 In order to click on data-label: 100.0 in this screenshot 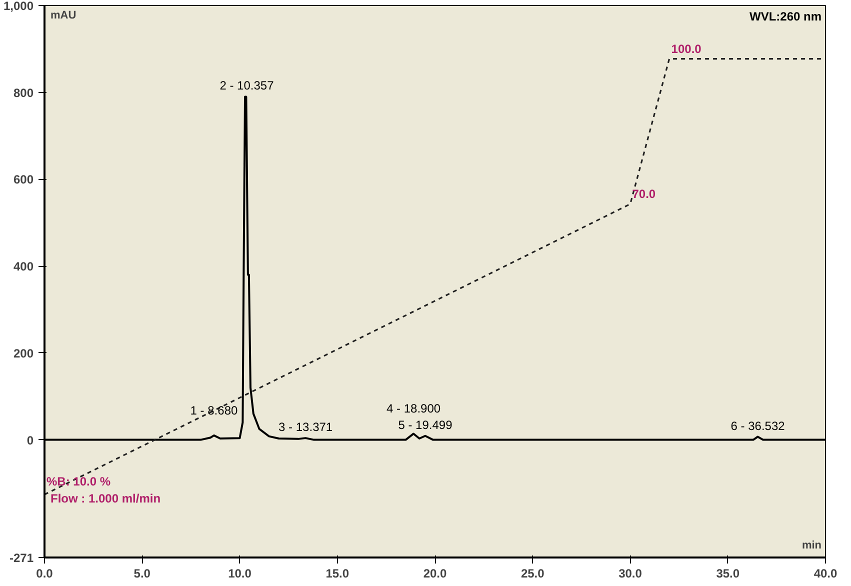, I will do `click(686, 49)`.